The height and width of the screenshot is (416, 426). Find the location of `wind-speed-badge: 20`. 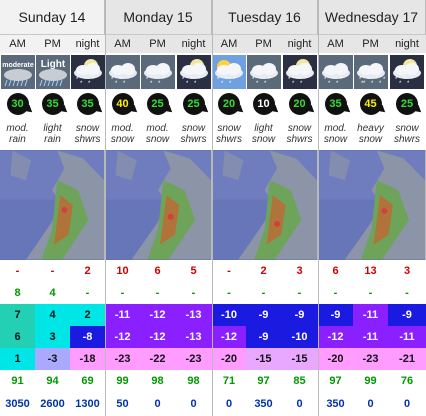

wind-speed-badge: 20 is located at coordinates (299, 104).